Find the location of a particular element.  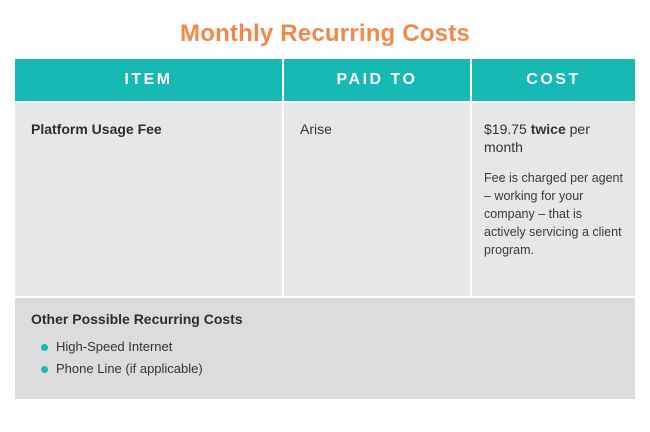

list-item-label: High-Speed Internet is located at coordinates (114, 346).